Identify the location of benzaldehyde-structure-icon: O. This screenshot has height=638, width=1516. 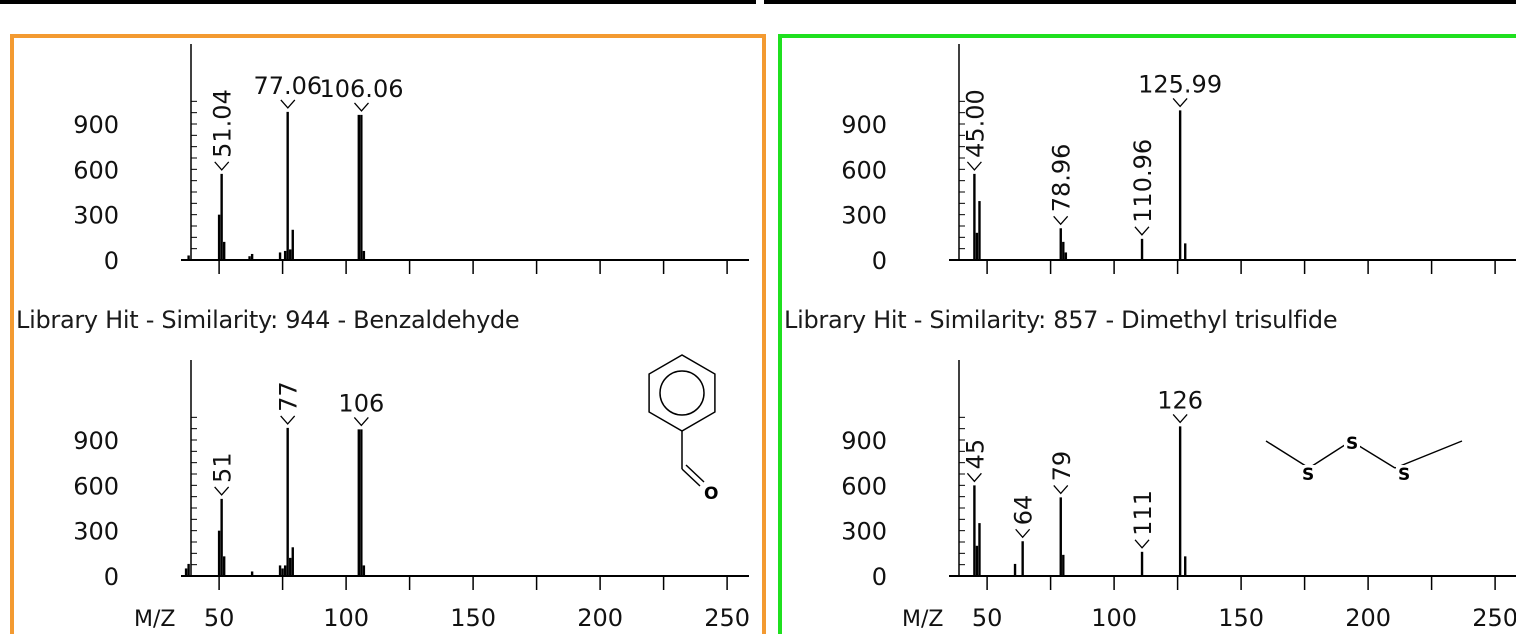
(683, 429).